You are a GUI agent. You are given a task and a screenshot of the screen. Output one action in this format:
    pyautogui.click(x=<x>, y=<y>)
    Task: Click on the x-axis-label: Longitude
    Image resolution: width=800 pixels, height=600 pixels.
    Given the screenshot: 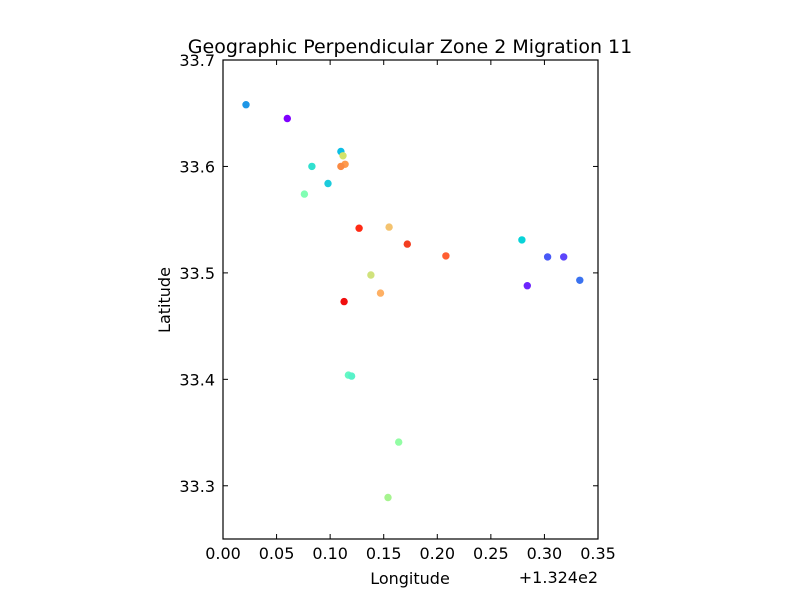 What is the action you would take?
    pyautogui.click(x=410, y=578)
    